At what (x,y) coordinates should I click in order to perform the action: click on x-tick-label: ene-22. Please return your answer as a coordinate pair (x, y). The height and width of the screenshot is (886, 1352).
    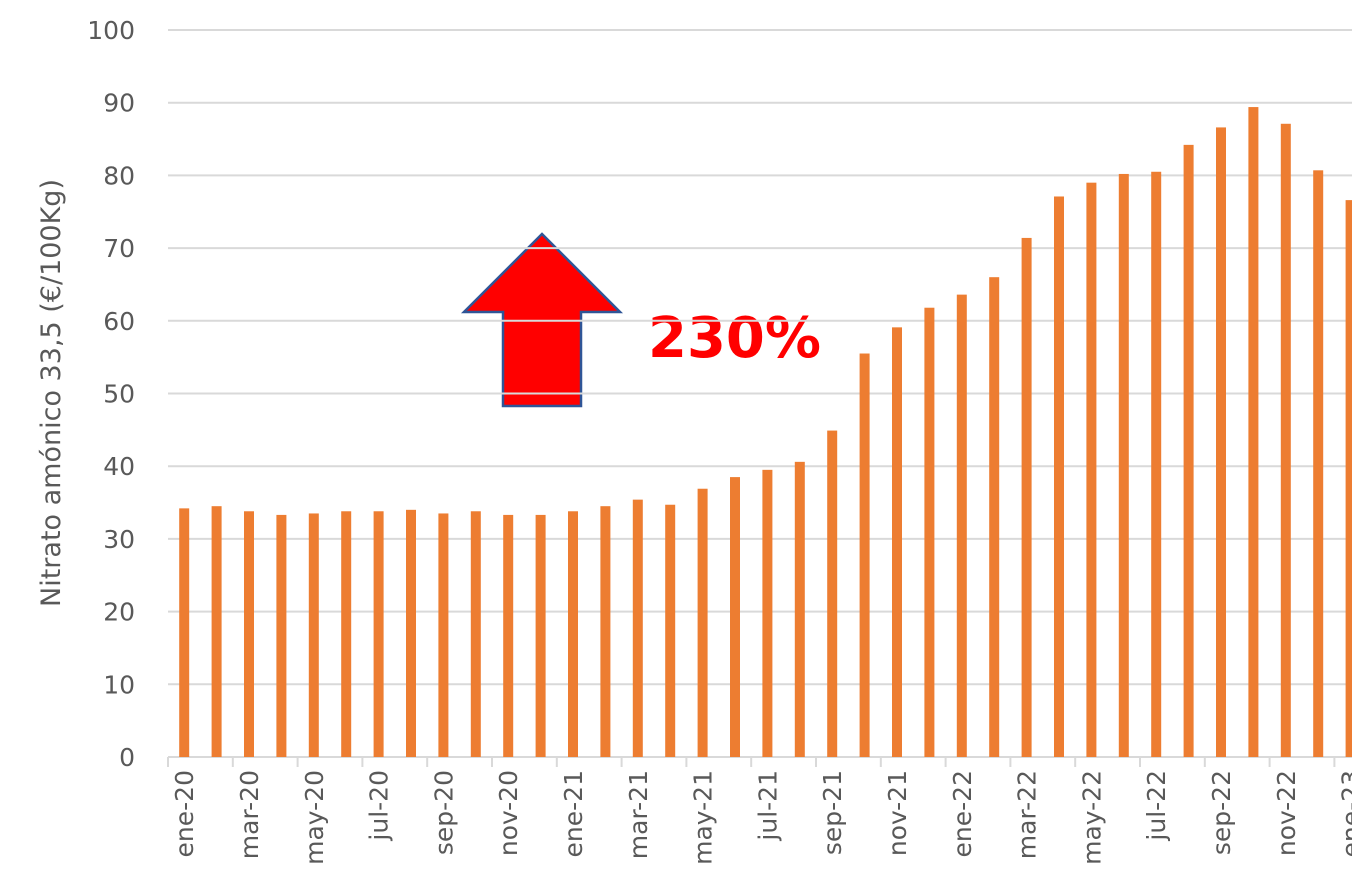
    Looking at the image, I should click on (962, 813).